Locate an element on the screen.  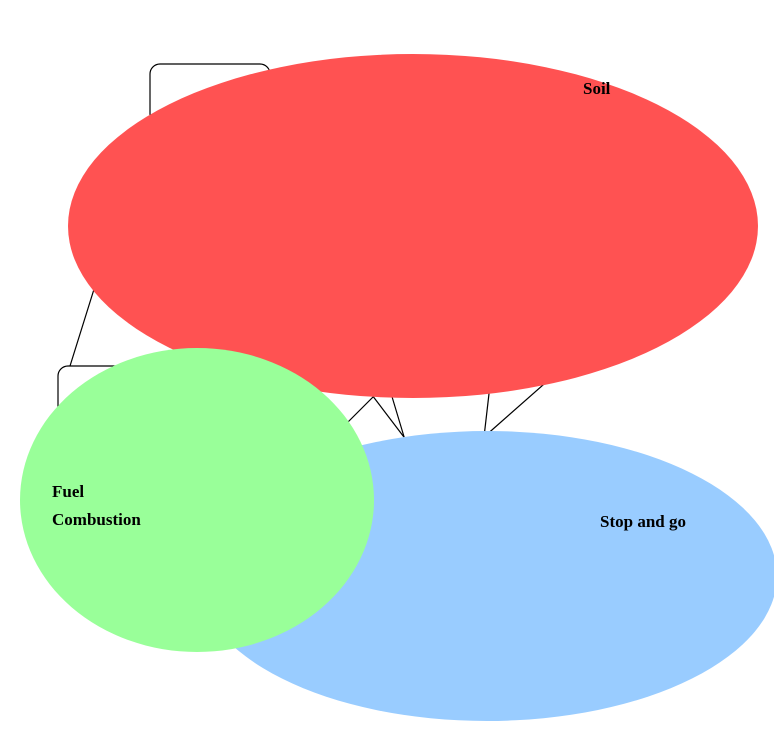
link is located at coordinates (397, 415).